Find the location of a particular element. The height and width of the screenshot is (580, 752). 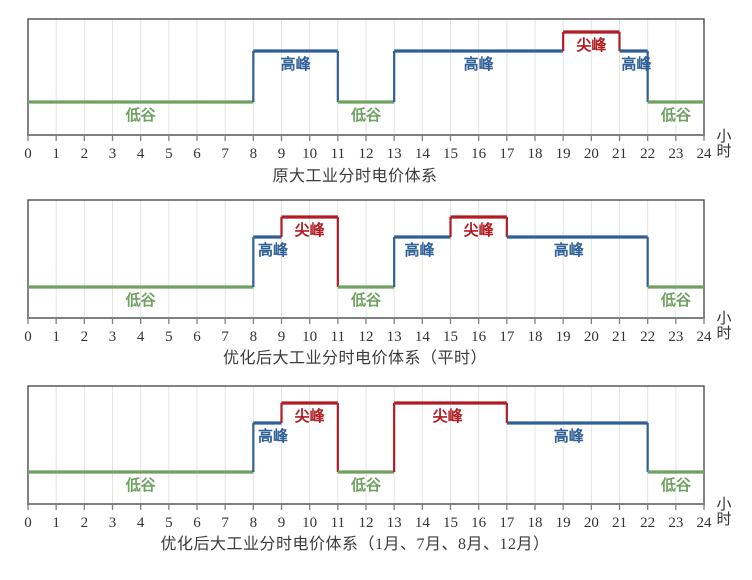

x-axis-unit-original: 小 时 is located at coordinates (724, 145).